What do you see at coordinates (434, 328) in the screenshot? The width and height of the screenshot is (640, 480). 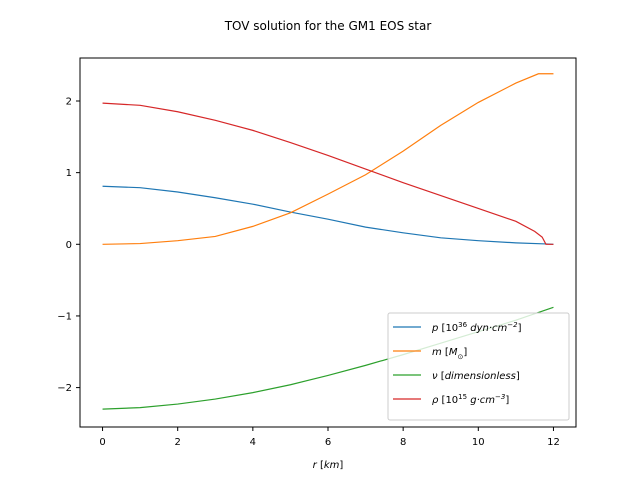 I see `legend-text-part: p` at bounding box center [434, 328].